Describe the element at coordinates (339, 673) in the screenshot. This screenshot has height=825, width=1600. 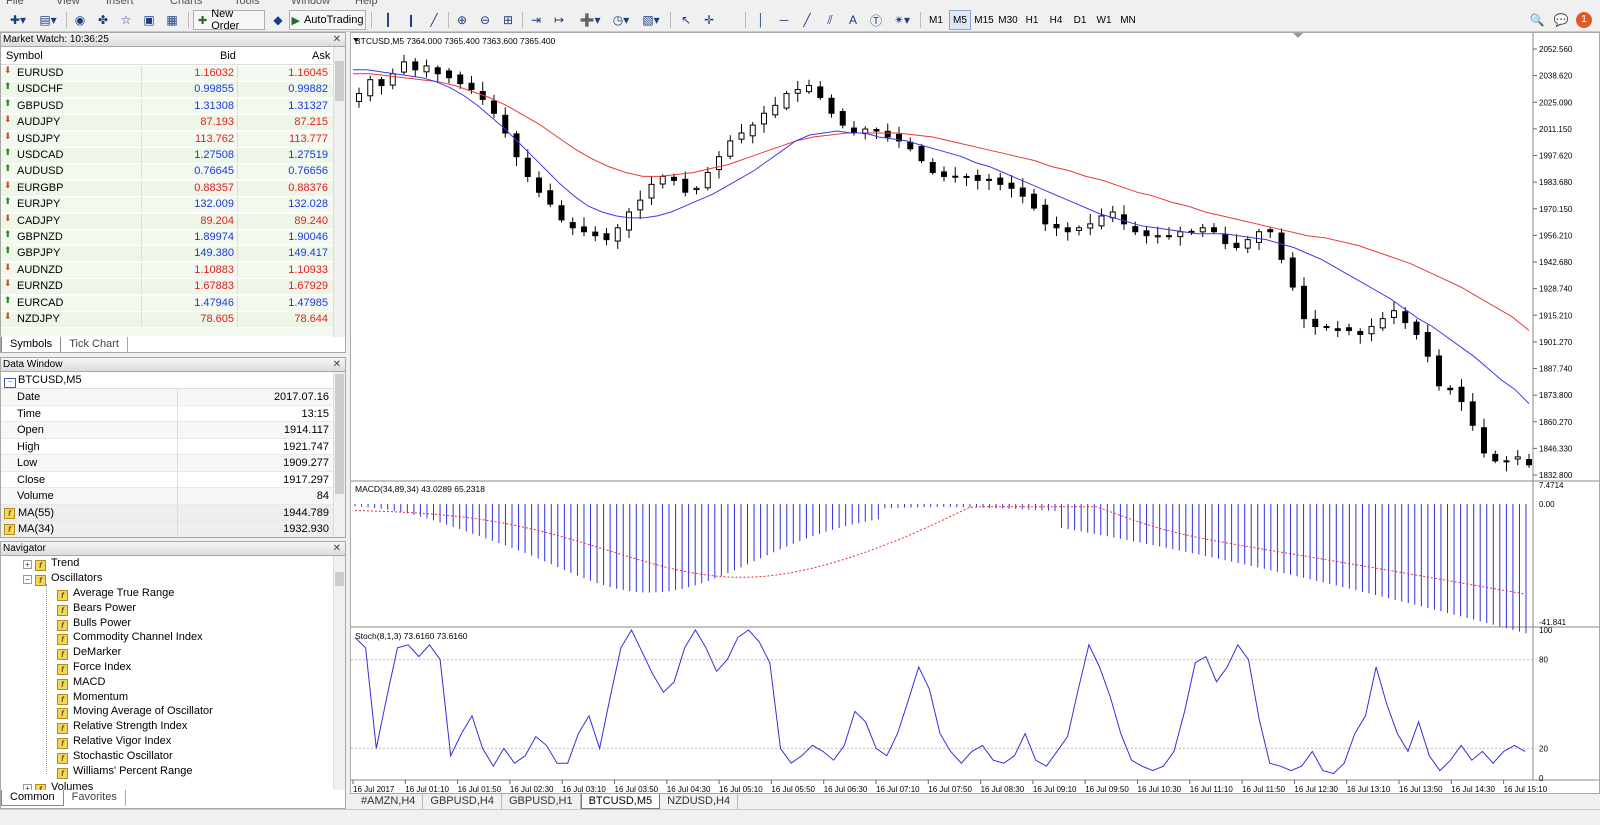
I see `navigator-scrollbar` at that location.